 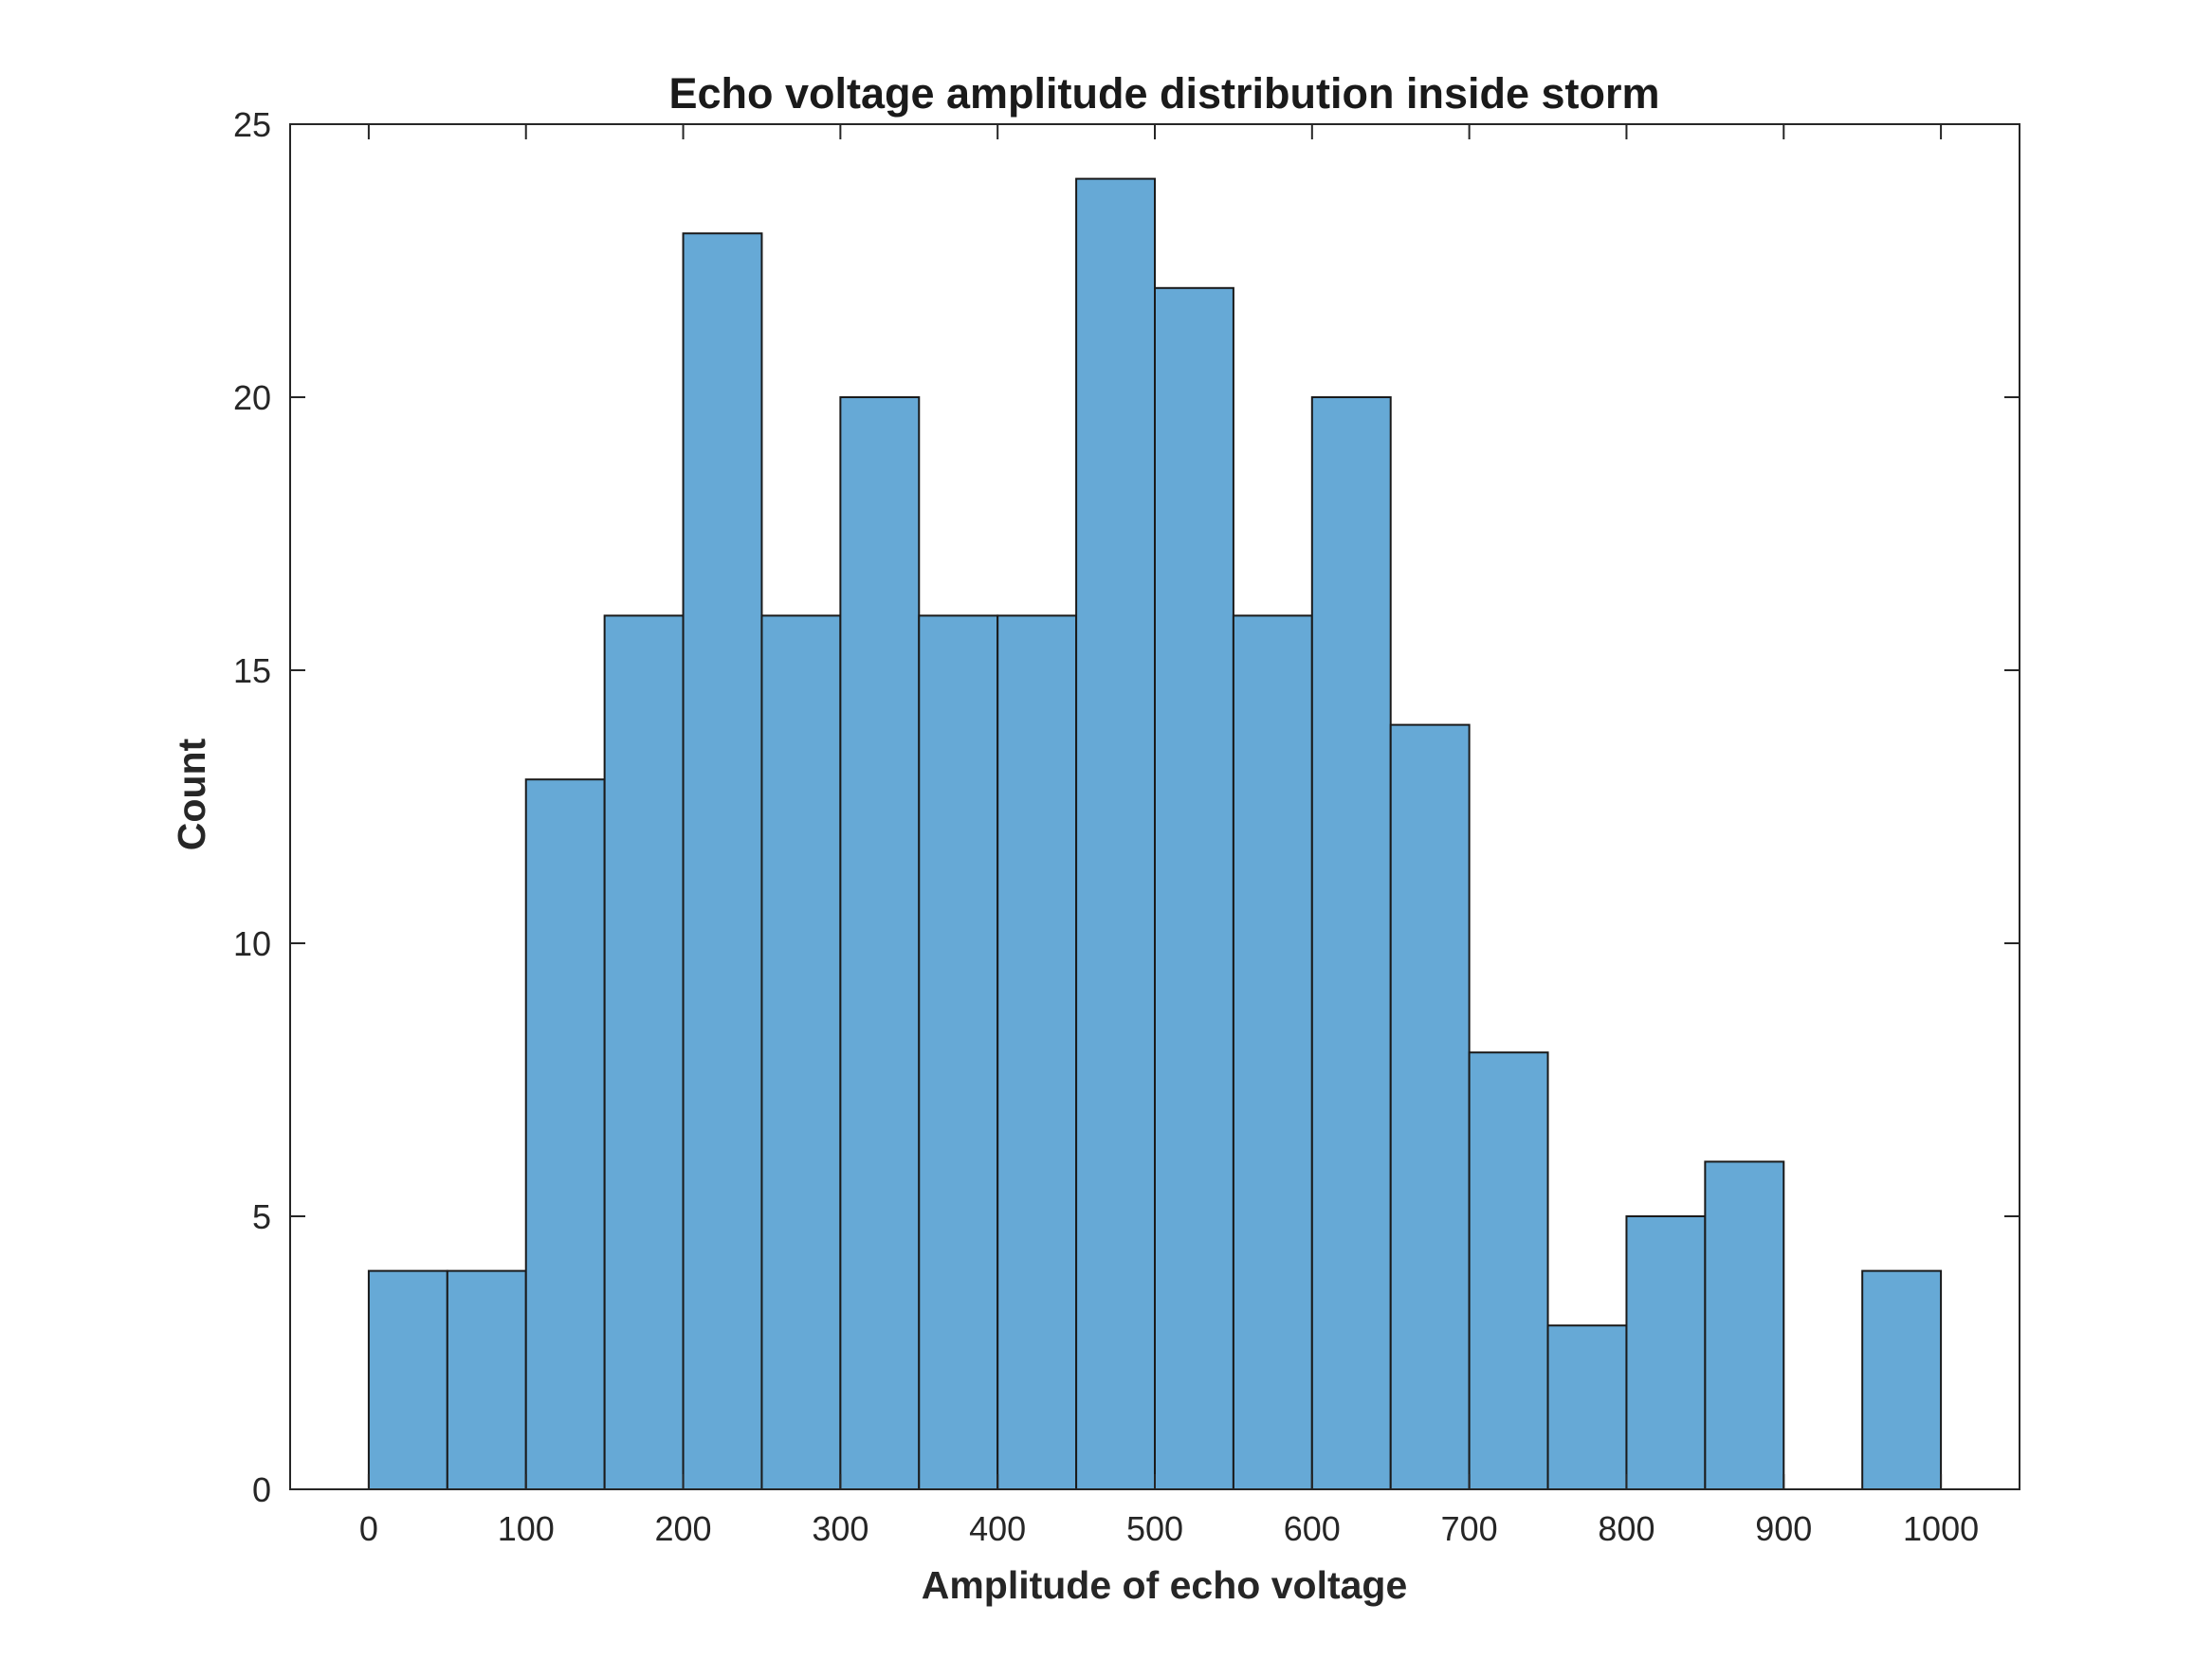 I want to click on y-tick-label: 15, so click(x=252, y=670).